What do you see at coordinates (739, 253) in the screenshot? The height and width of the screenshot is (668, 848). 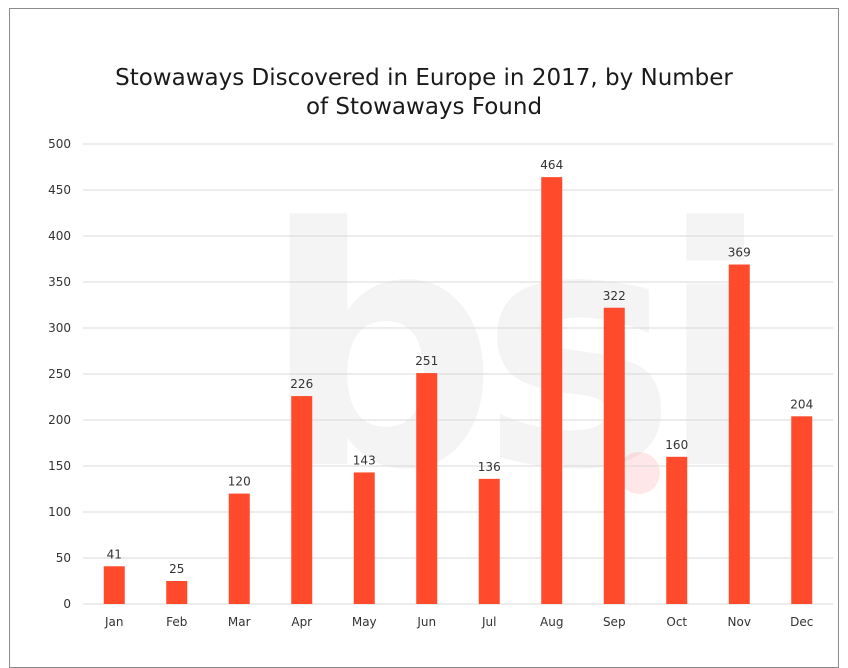 I see `data-label: 369` at bounding box center [739, 253].